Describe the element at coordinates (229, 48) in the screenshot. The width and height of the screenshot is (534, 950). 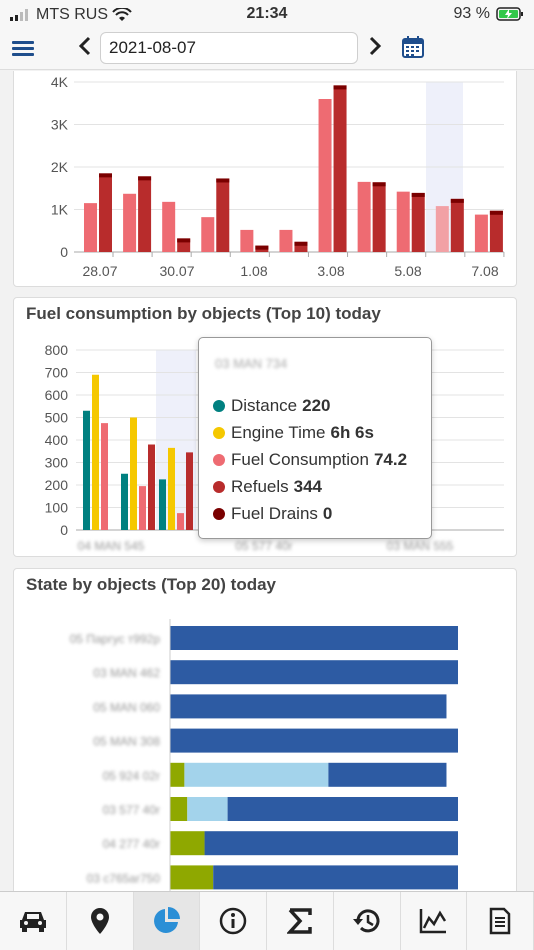
I see `date-input` at that location.